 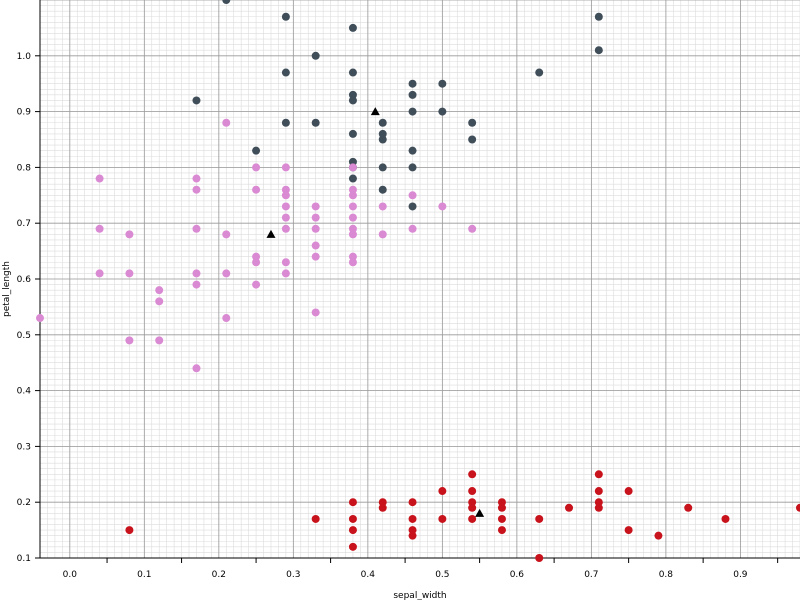 What do you see at coordinates (24, 57) in the screenshot?
I see `y-tick-label: 1.0` at bounding box center [24, 57].